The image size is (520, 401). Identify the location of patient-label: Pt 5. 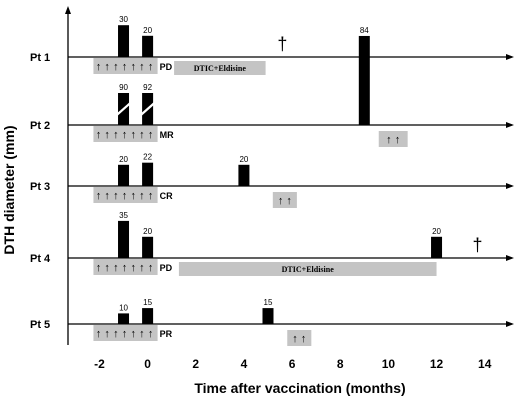
(40, 325).